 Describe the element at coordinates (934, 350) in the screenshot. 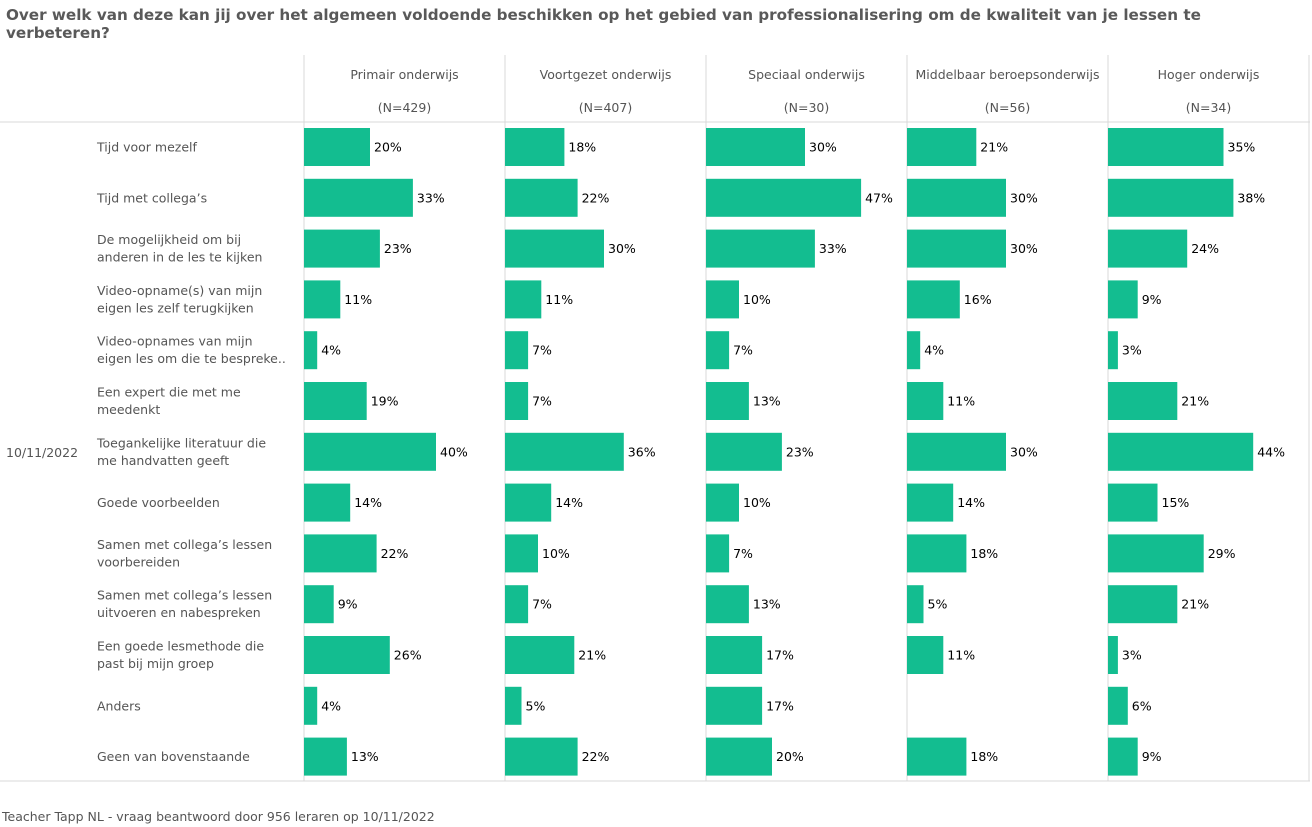

I see `value-label: 4%` at that location.